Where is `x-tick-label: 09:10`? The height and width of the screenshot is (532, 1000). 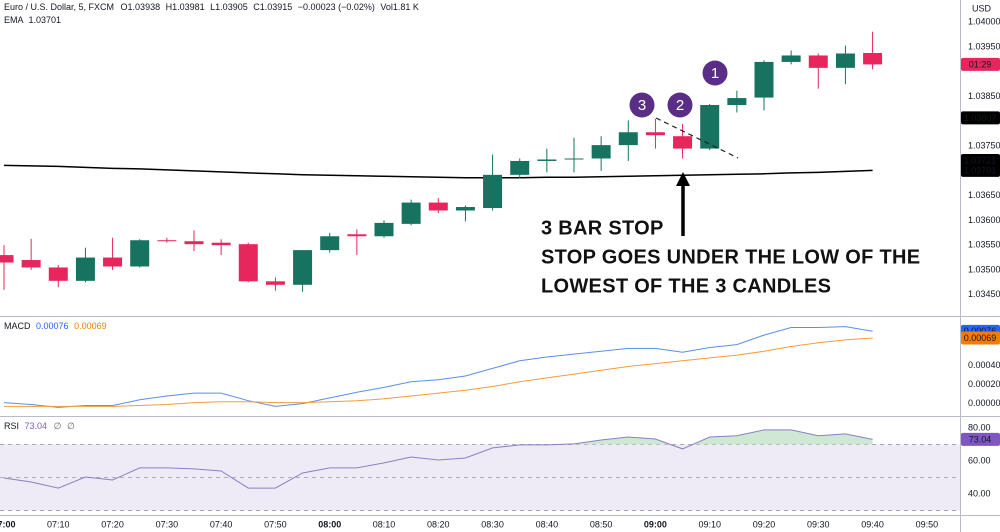 x-tick-label: 09:10 is located at coordinates (709, 524).